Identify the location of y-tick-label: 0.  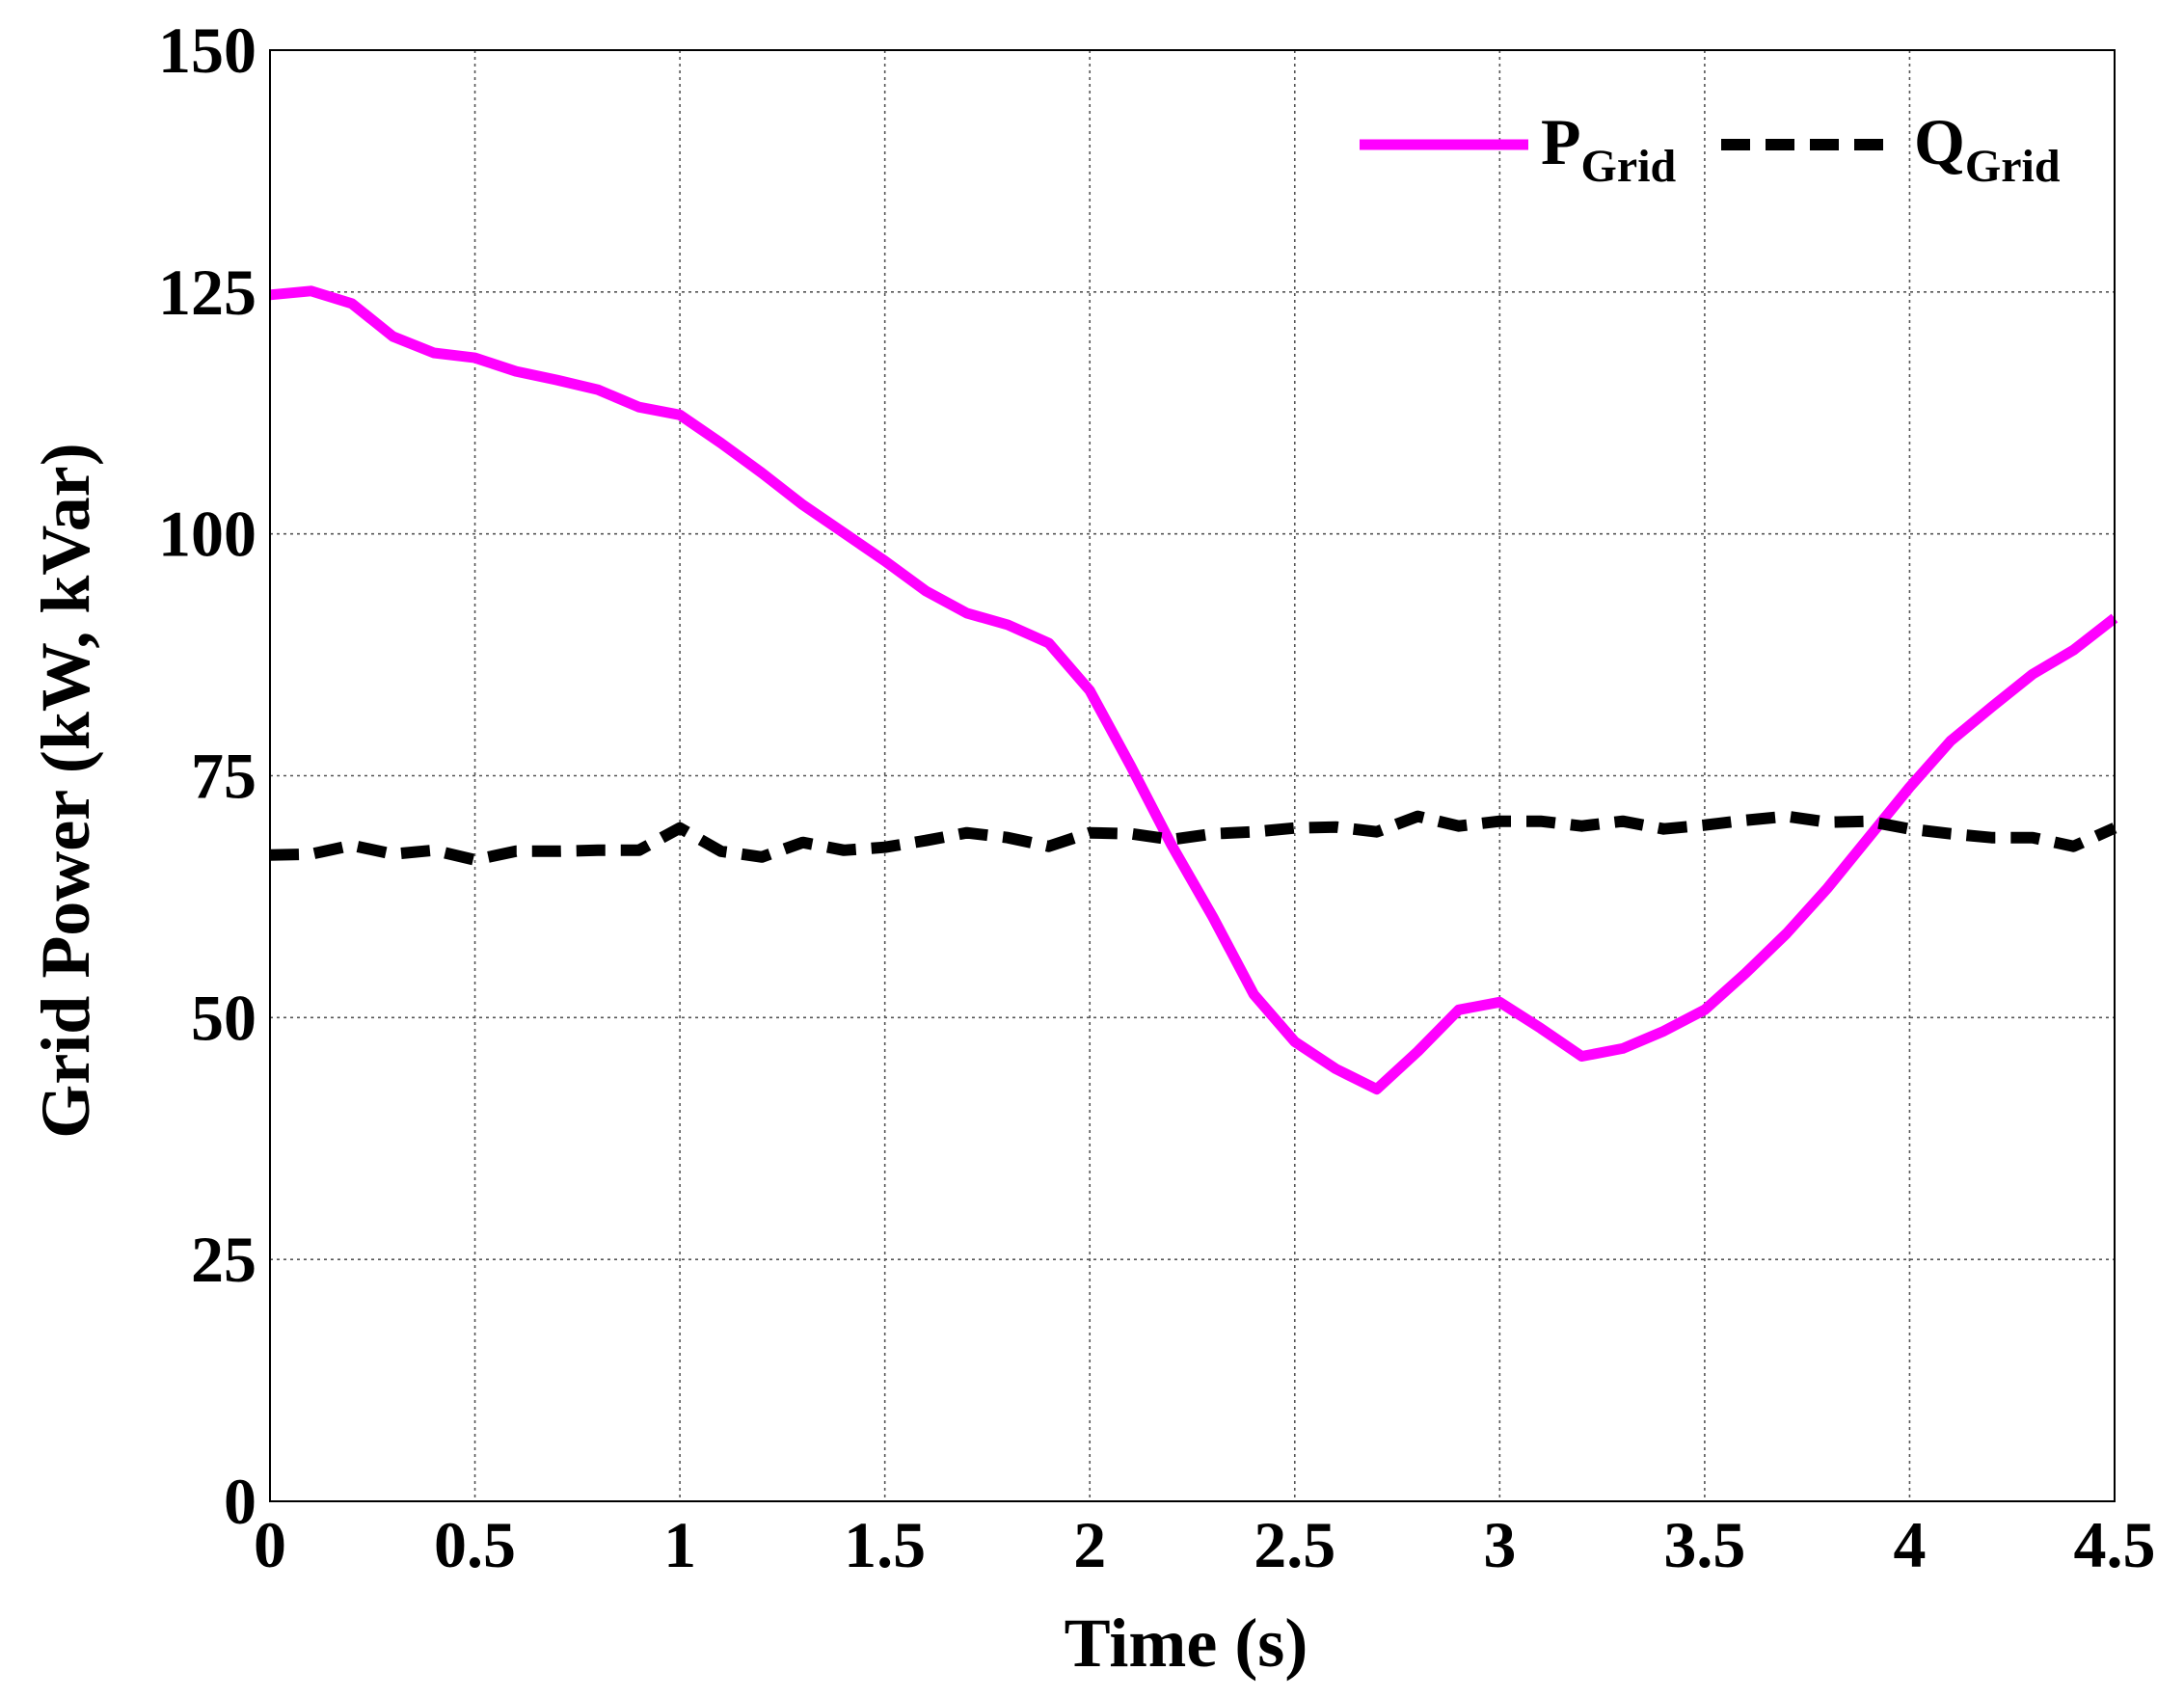
(240, 1501).